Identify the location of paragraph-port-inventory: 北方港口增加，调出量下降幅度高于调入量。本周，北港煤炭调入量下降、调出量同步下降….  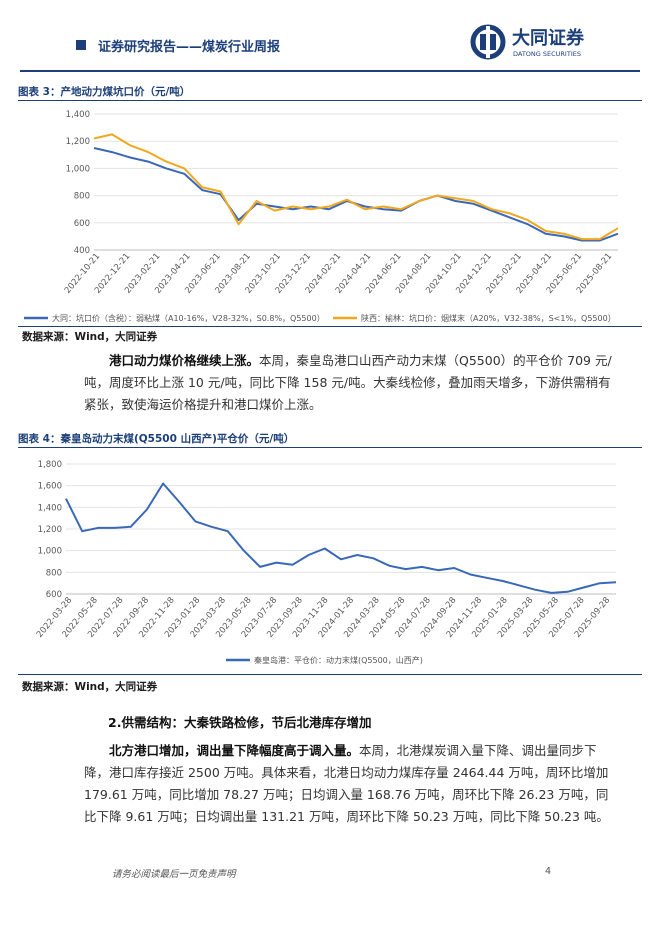
(350, 784).